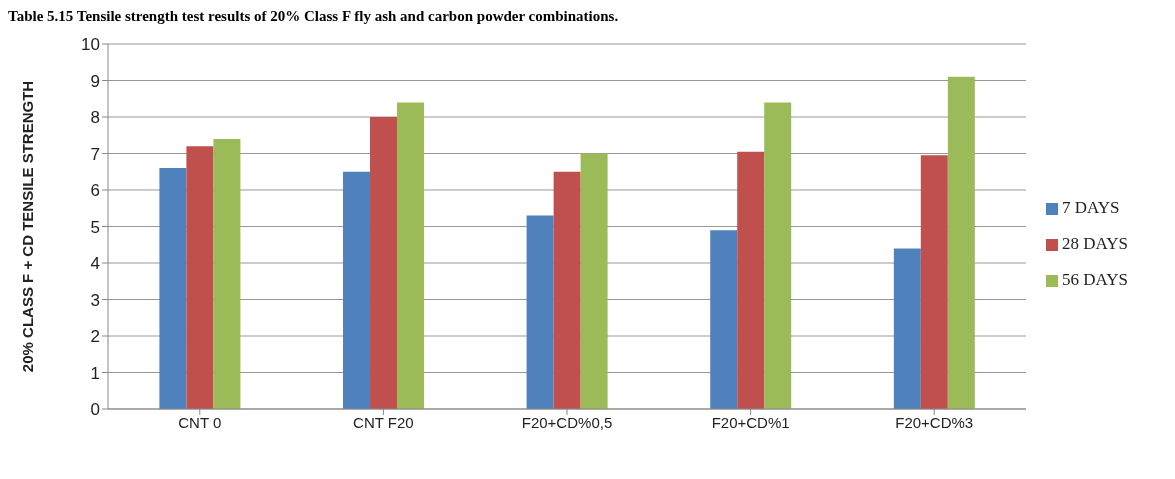  Describe the element at coordinates (200, 422) in the screenshot. I see `x-tick-label: CNT 0` at that location.